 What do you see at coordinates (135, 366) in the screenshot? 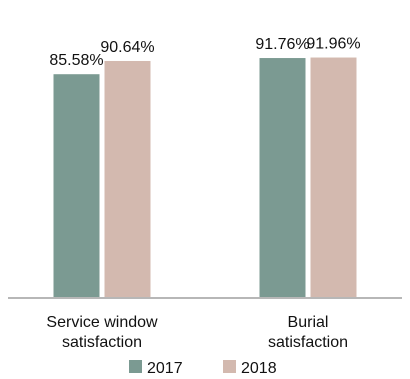
I see `legend-swatch-2017` at bounding box center [135, 366].